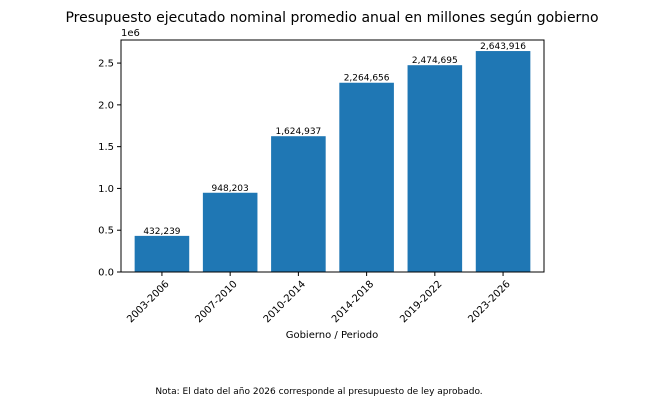  Describe the element at coordinates (489, 302) in the screenshot. I see `x-tick-label: 2023-2026` at that location.